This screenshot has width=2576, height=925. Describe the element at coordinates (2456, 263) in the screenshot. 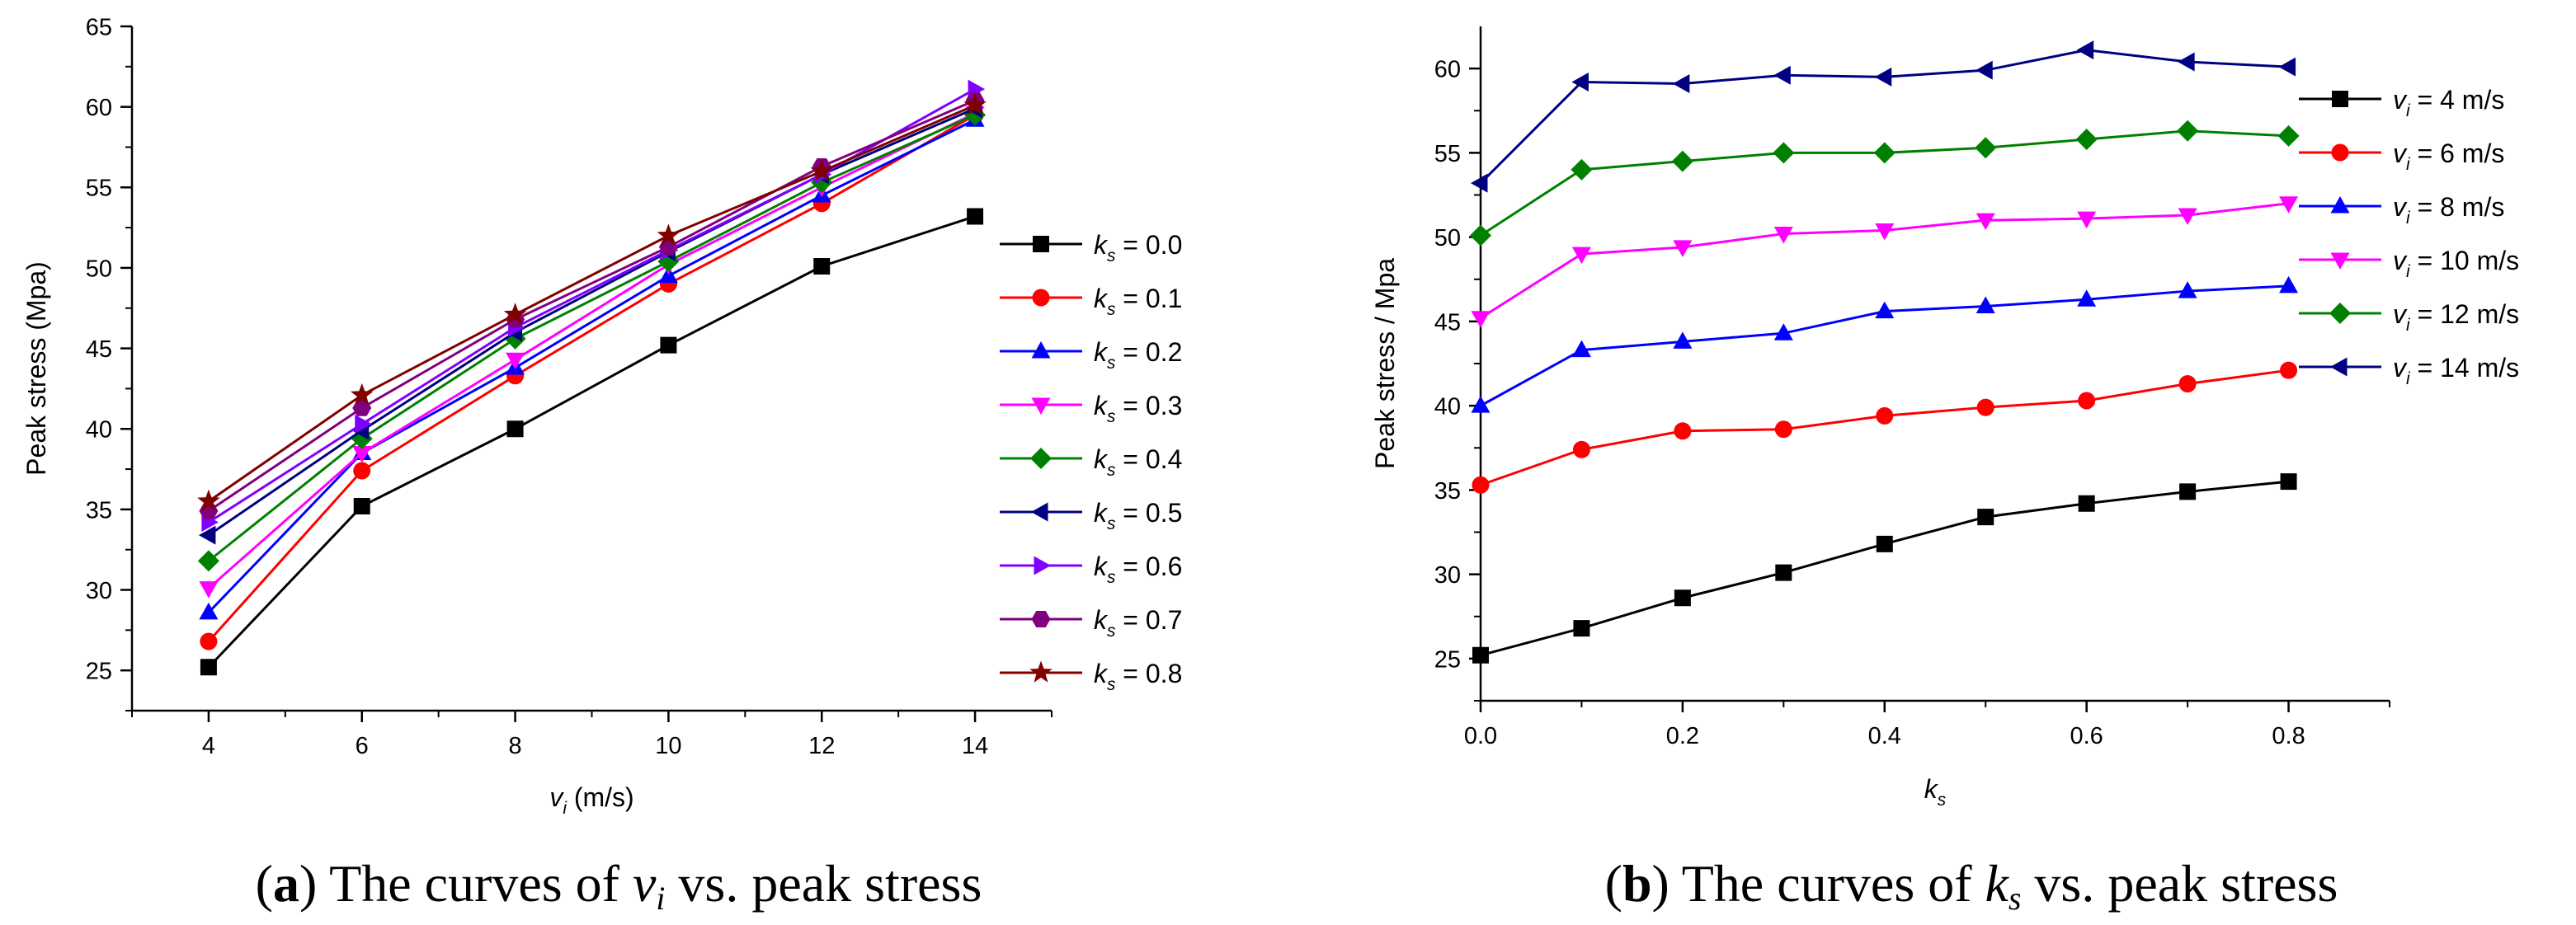

I see `legend-entry: vi = 10 m/s` at that location.